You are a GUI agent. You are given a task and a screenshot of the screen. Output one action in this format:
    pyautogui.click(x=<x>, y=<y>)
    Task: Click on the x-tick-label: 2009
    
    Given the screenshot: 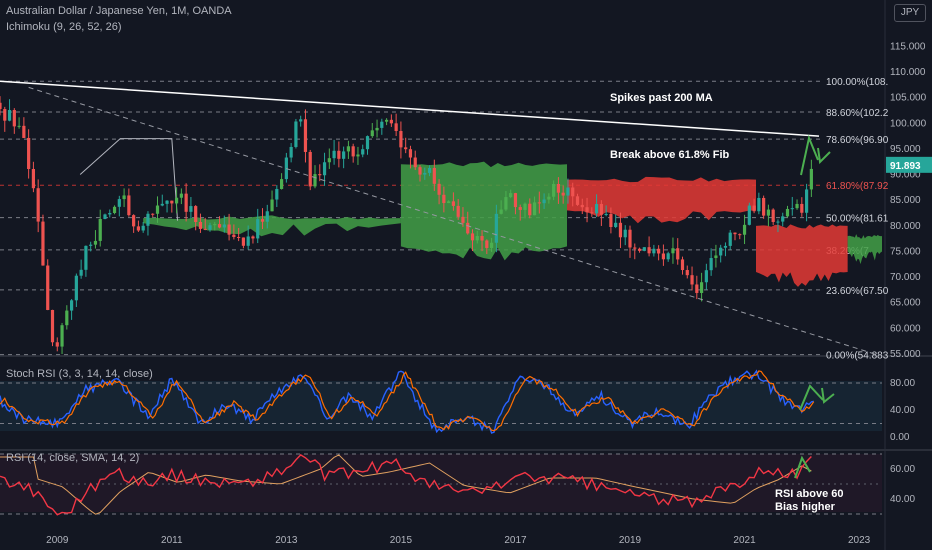 What is the action you would take?
    pyautogui.click(x=57, y=540)
    